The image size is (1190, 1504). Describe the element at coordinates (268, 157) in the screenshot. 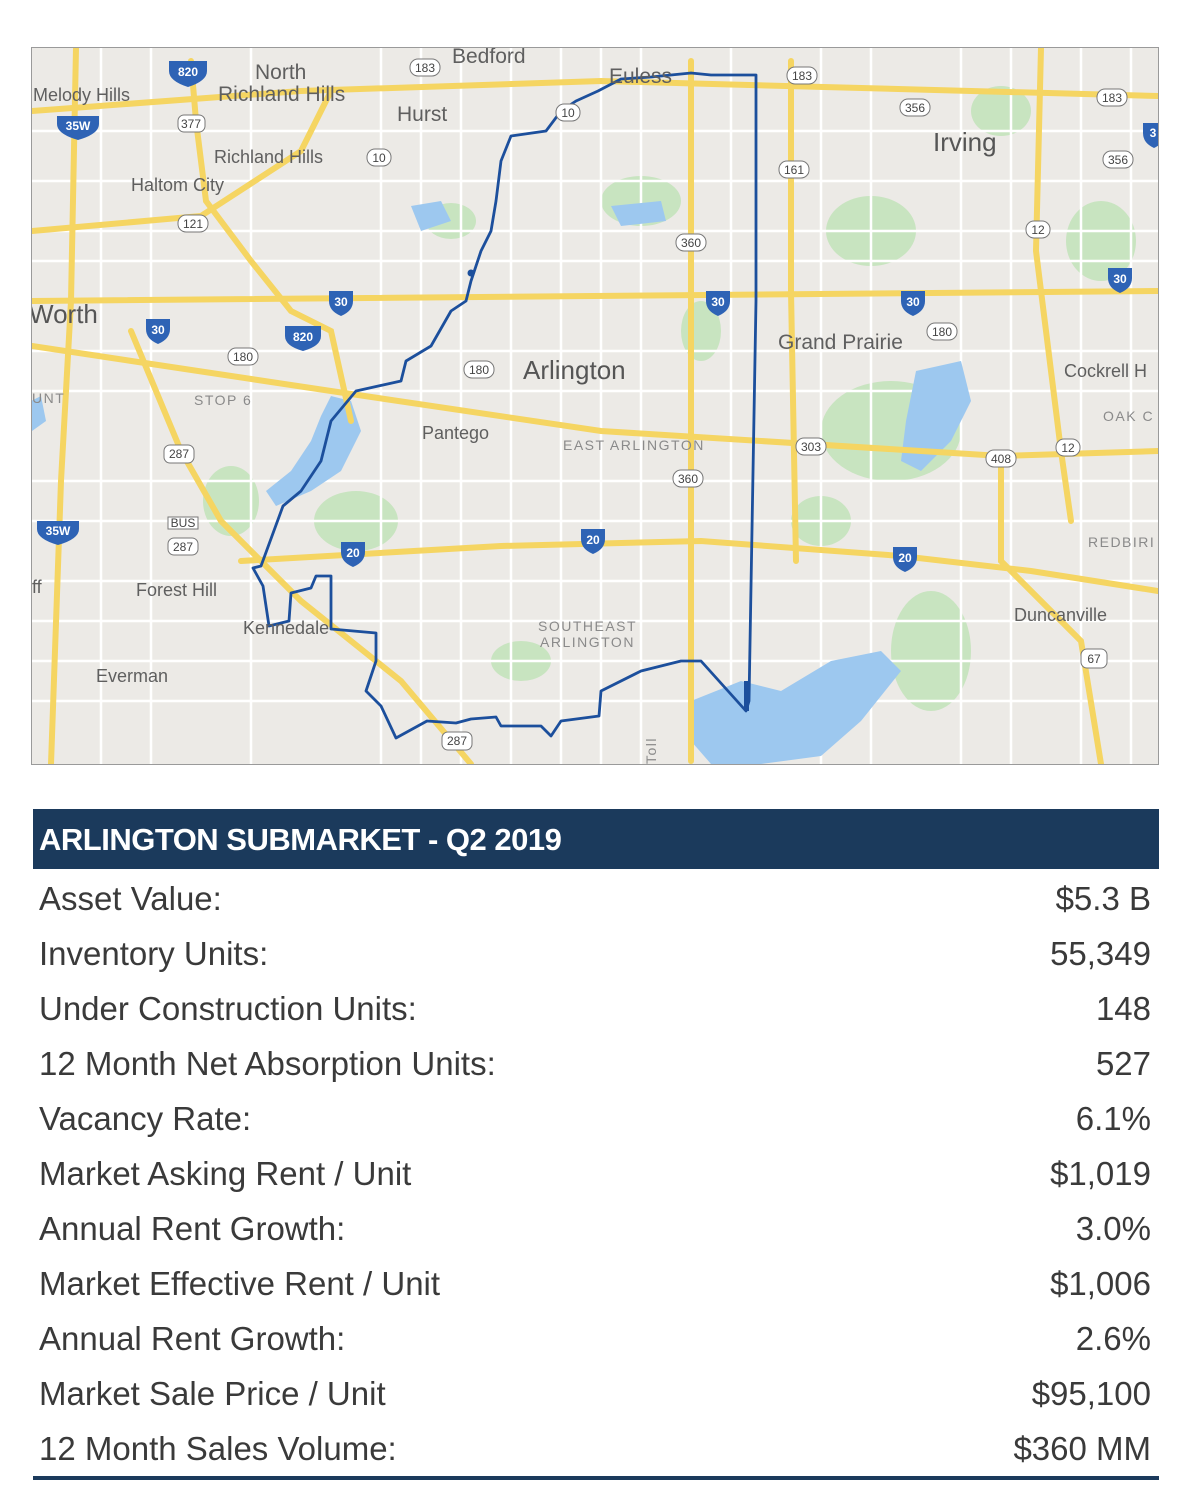

I see `label-richland-hills: Richland Hills` at that location.